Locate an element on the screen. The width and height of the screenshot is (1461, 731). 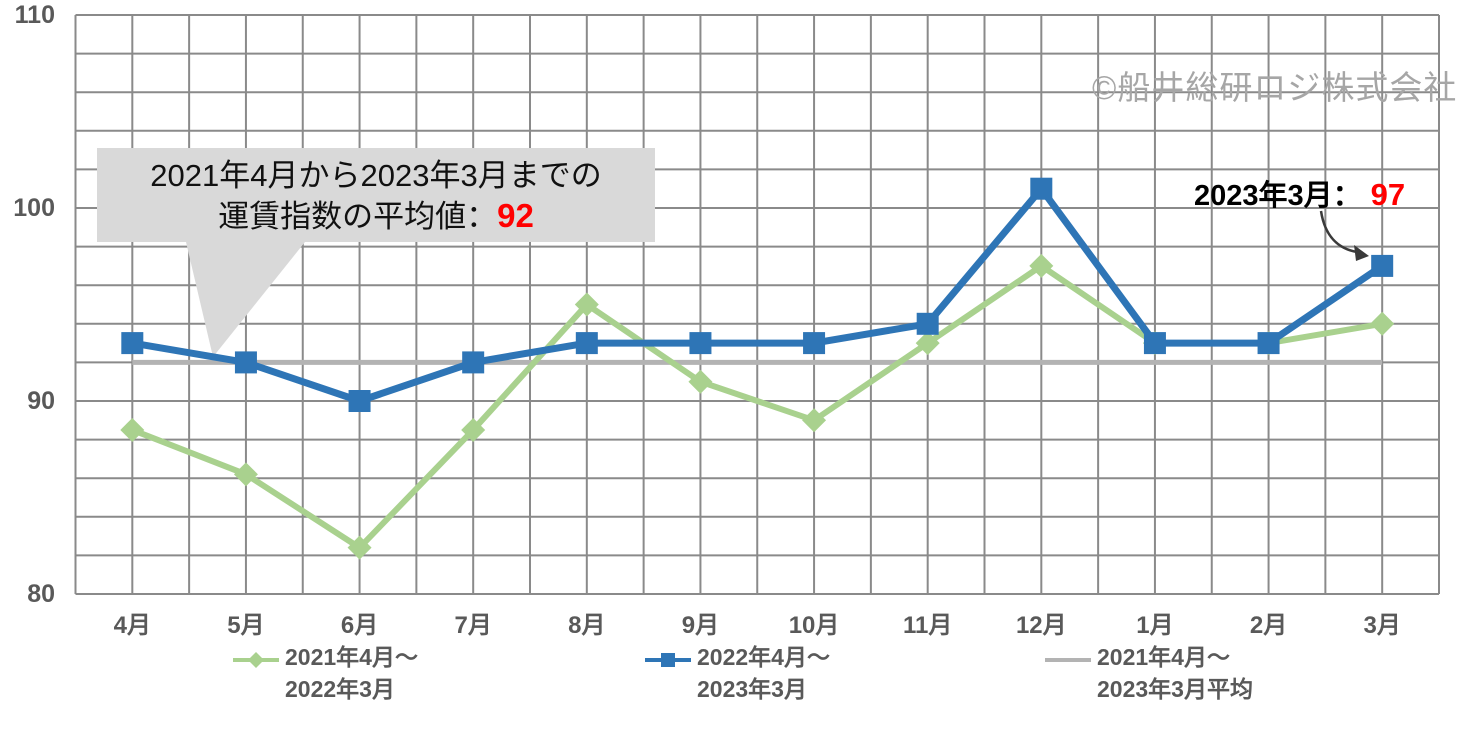
legend-label: 2021年4月～ 2023年3月平均 is located at coordinates (1175, 673).